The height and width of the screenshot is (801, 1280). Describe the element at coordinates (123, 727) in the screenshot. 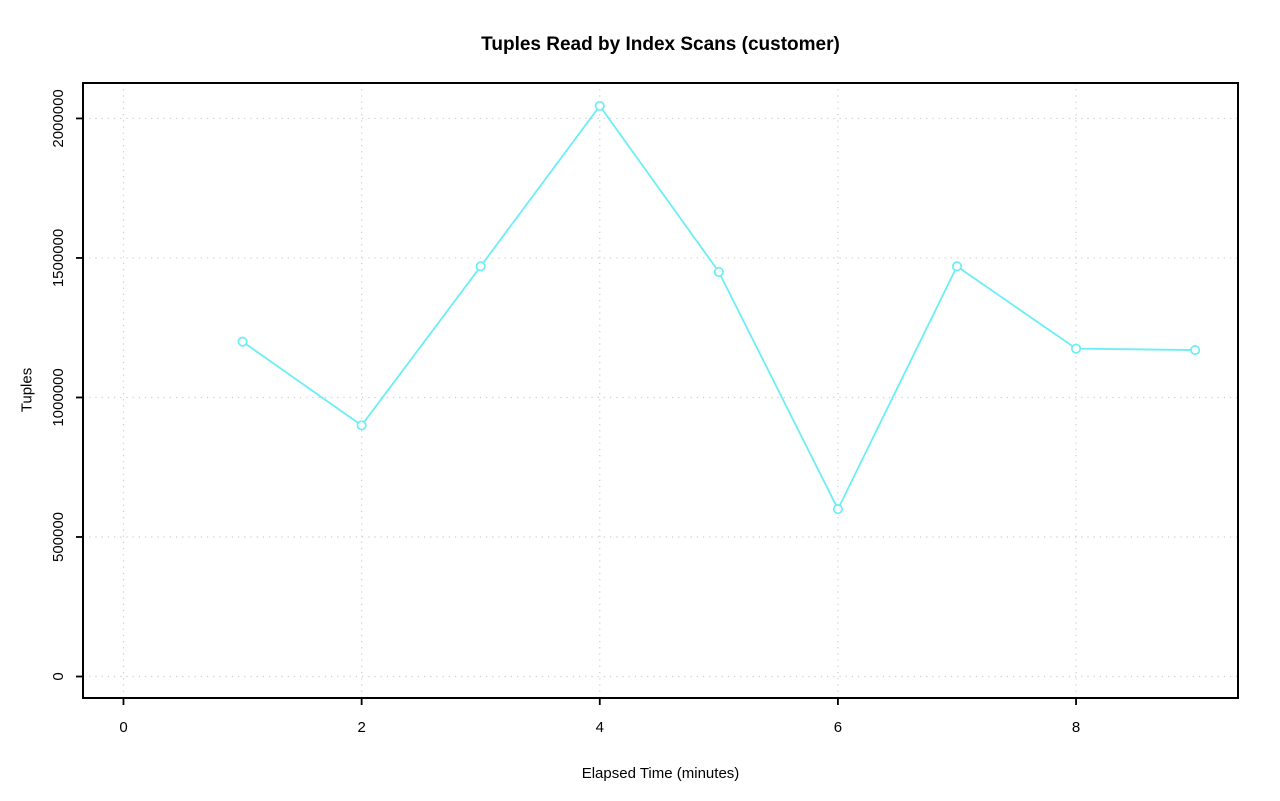

I see `x-tick-label: 0` at that location.